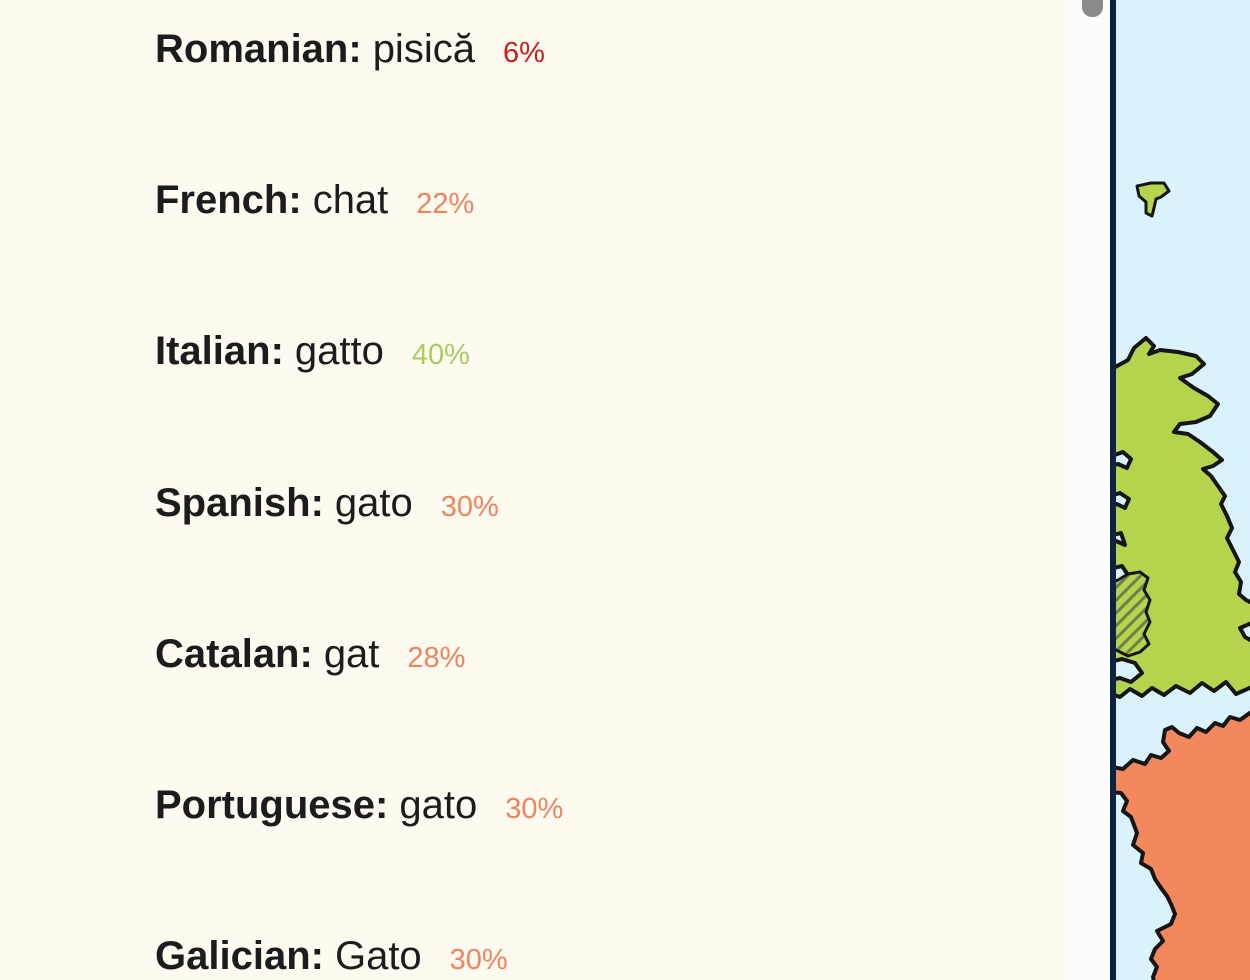 The height and width of the screenshot is (980, 1250). Describe the element at coordinates (1113, 490) in the screenshot. I see `map-left-border` at that location.